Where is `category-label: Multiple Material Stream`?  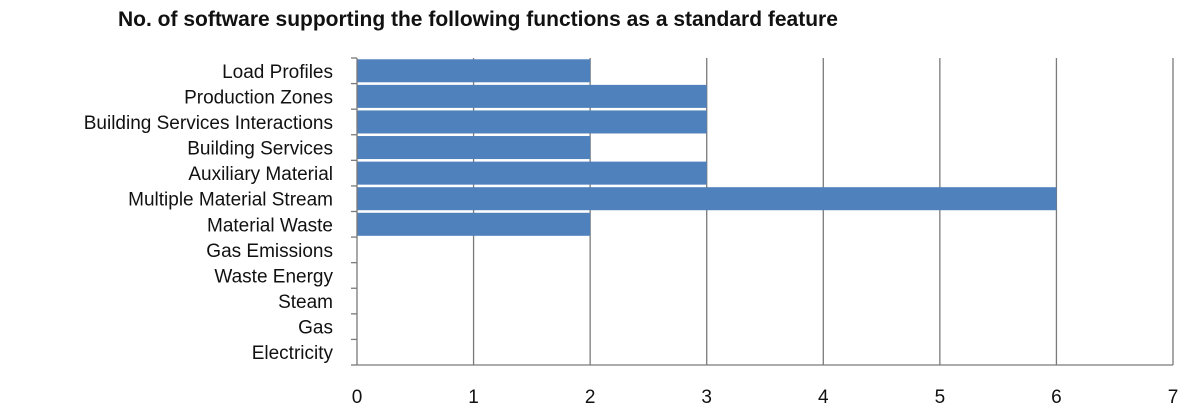
category-label: Multiple Material Stream is located at coordinates (230, 200).